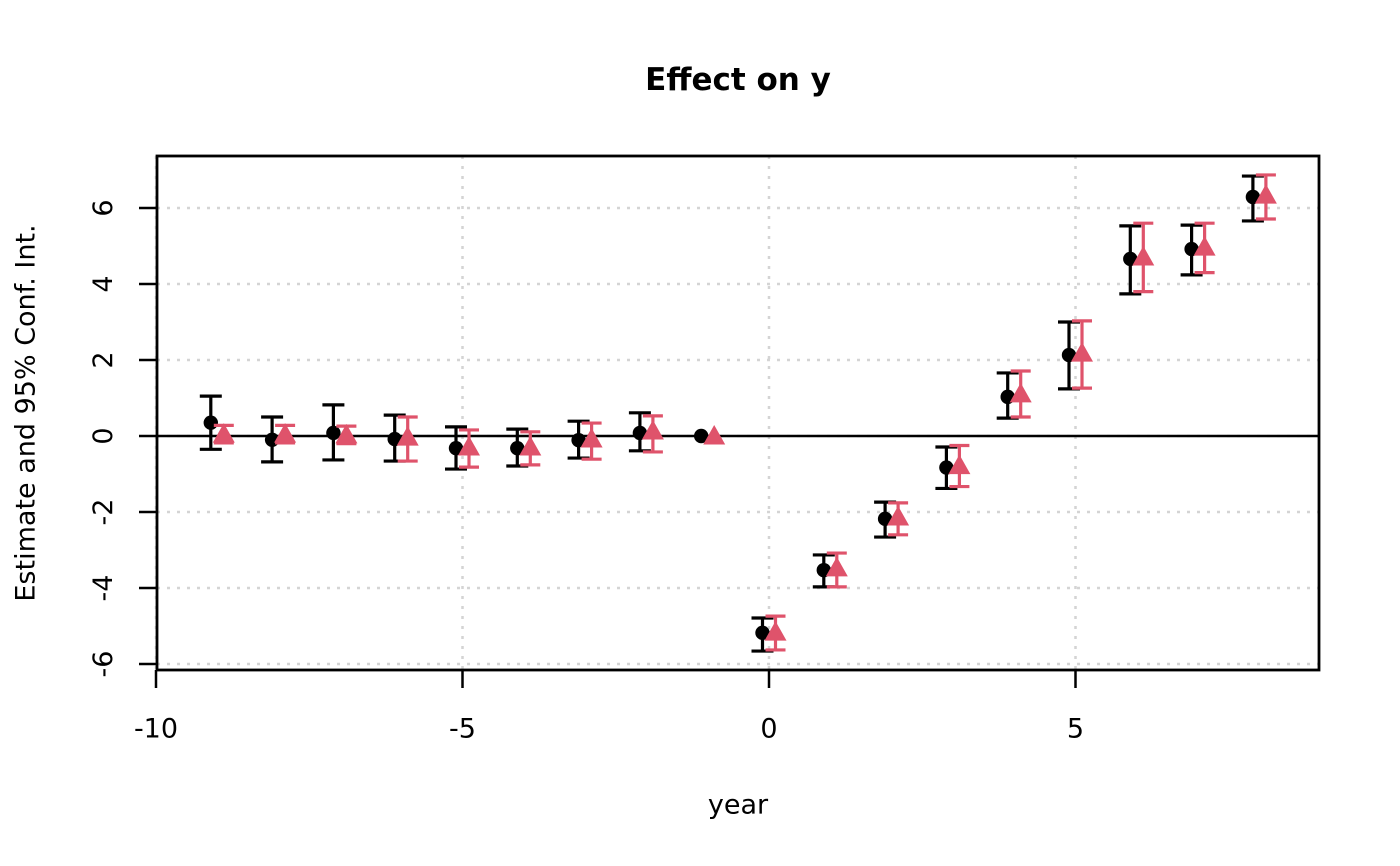 Image resolution: width=1400 pixels, height=866 pixels. Describe the element at coordinates (210, 422) in the screenshot. I see `point-circle-year--9` at that location.